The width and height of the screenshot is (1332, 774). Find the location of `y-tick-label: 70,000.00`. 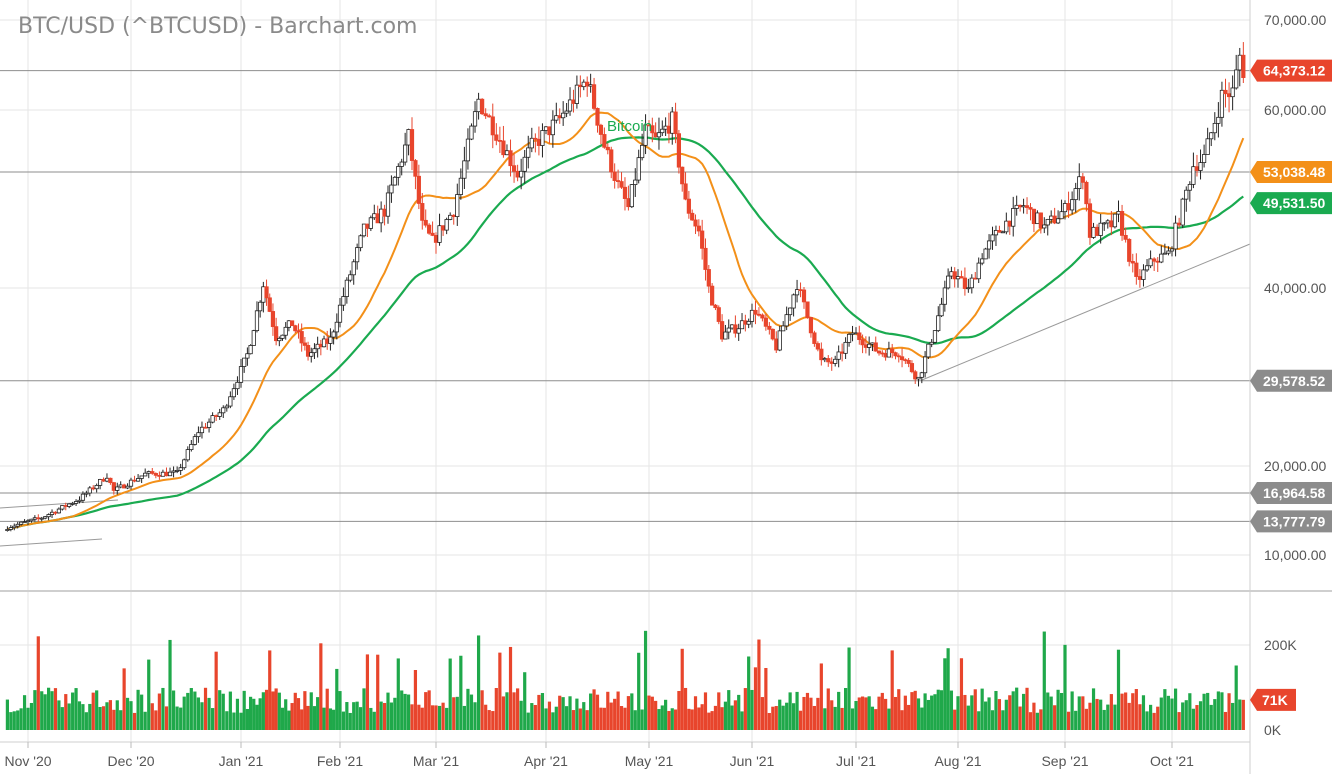

y-tick-label: 70,000.00 is located at coordinates (1295, 20).